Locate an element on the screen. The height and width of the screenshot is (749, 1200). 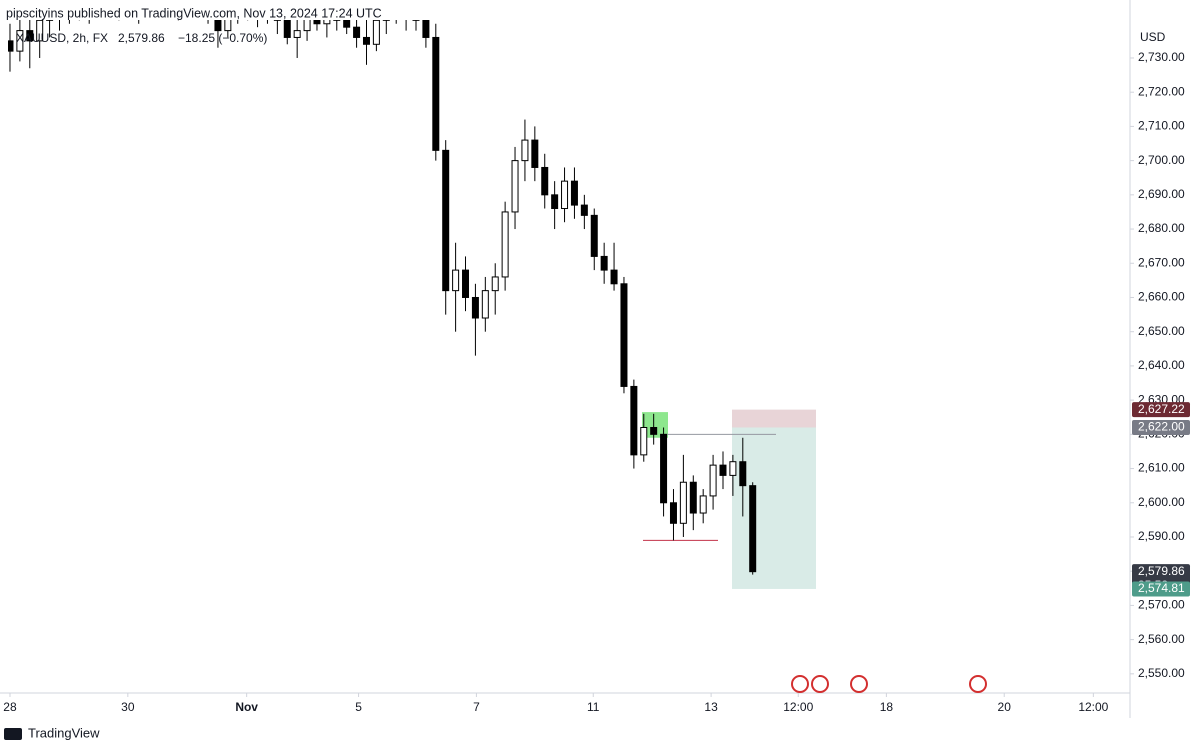
x-tick-label: 11 is located at coordinates (593, 707).